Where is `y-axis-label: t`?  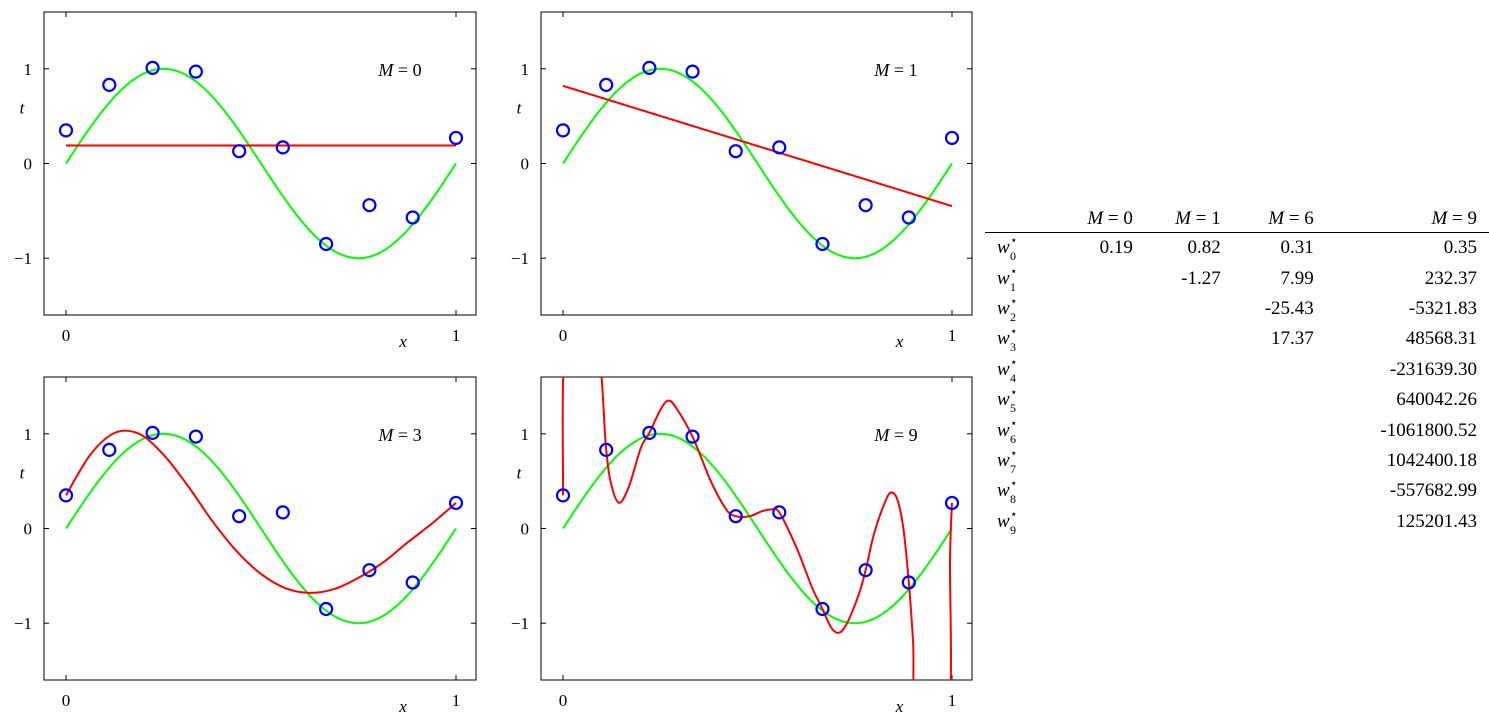
y-axis-label: t is located at coordinates (520, 108).